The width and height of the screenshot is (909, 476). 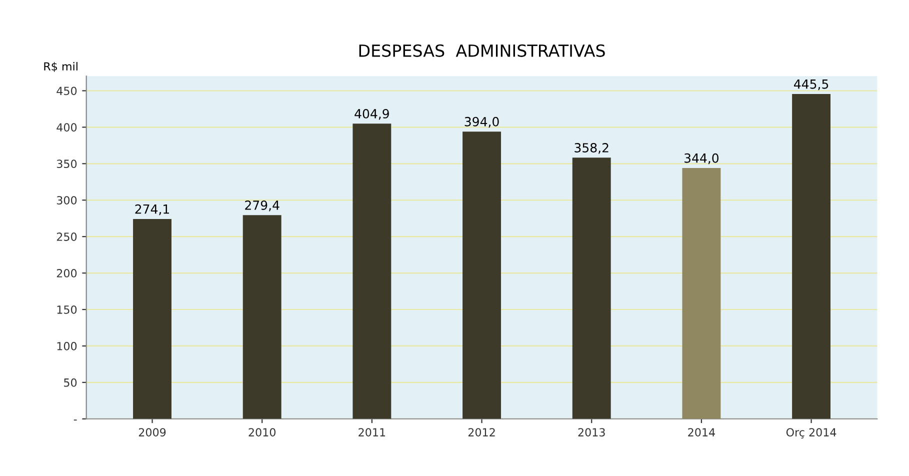 What do you see at coordinates (372, 432) in the screenshot?
I see `x-tick-label: 2011` at bounding box center [372, 432].